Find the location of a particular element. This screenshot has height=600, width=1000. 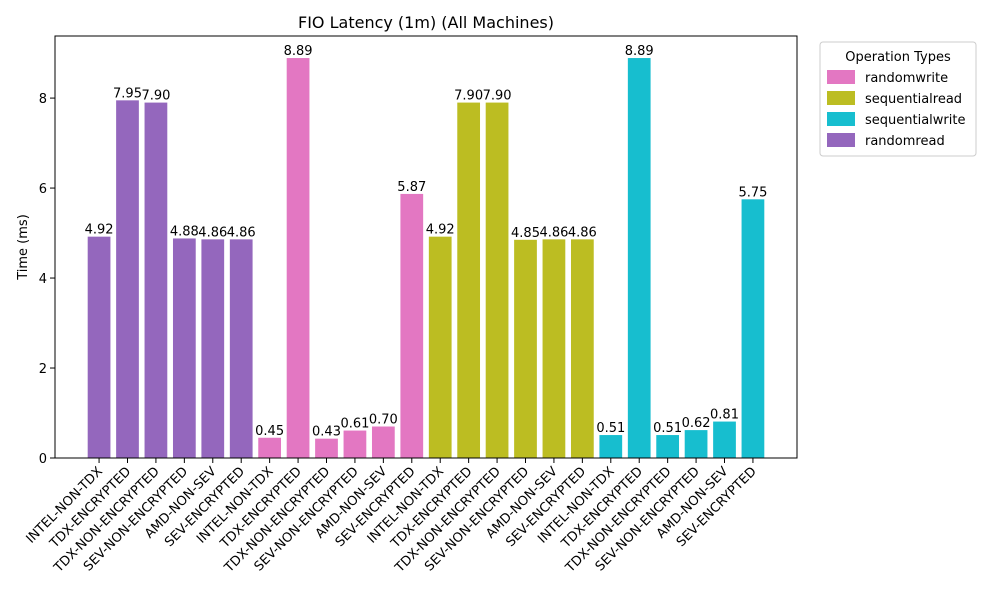

value-label: 5.87 is located at coordinates (411, 187).